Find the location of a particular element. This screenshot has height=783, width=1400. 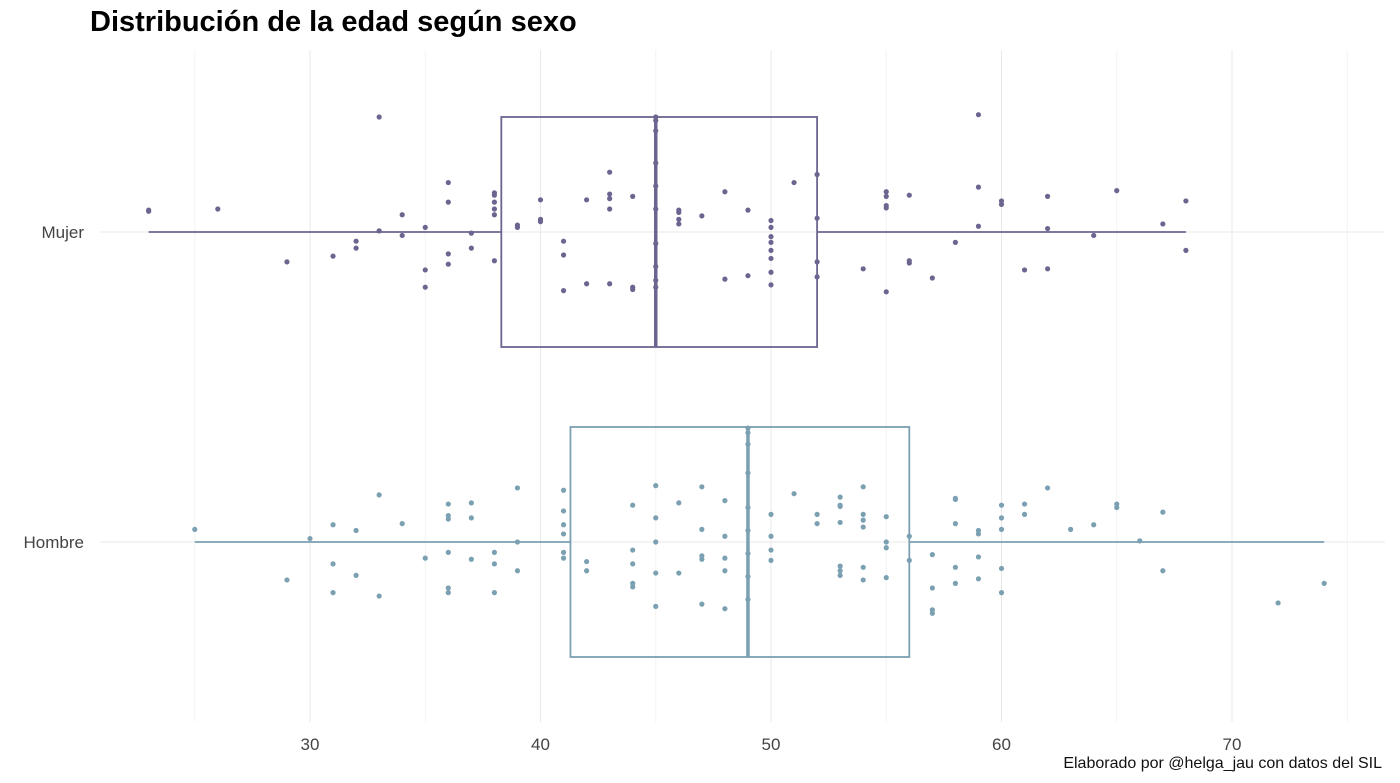

box is located at coordinates (659, 232).